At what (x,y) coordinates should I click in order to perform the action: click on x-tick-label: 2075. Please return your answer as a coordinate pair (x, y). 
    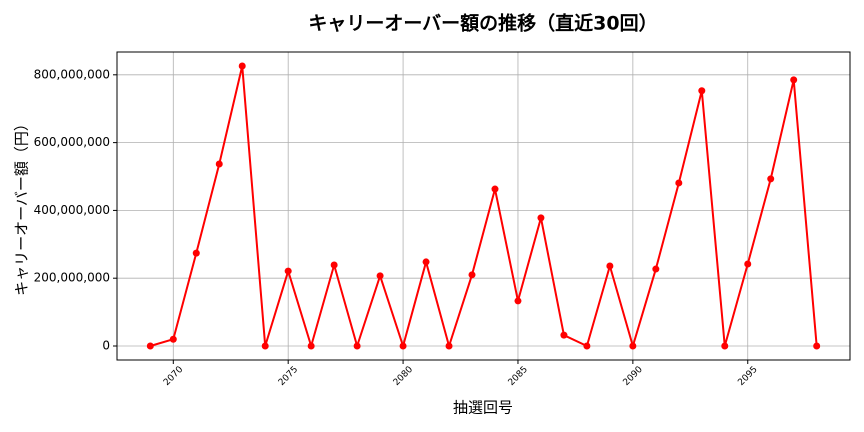
    Looking at the image, I should click on (288, 376).